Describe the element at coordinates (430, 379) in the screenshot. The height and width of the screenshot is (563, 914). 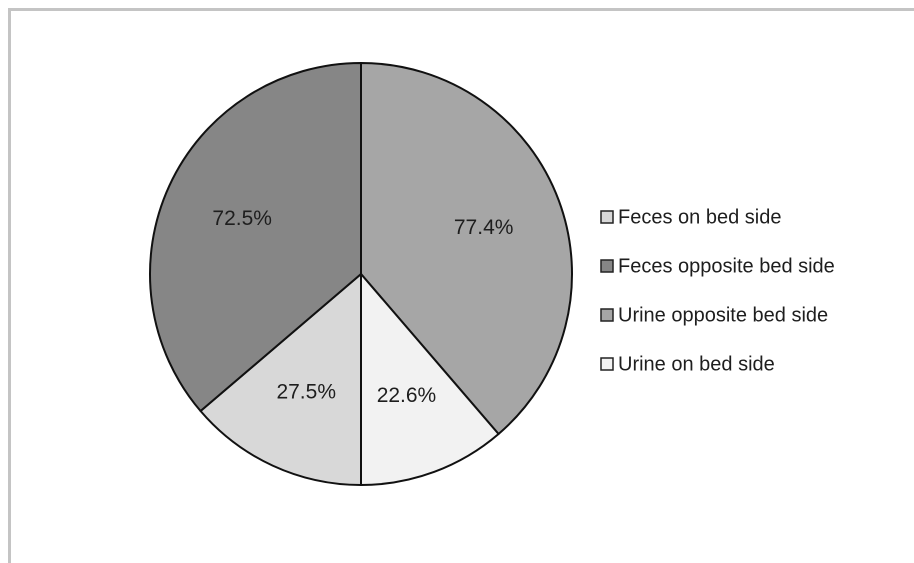
I see `pie-slice-urine-on-bed-side` at that location.